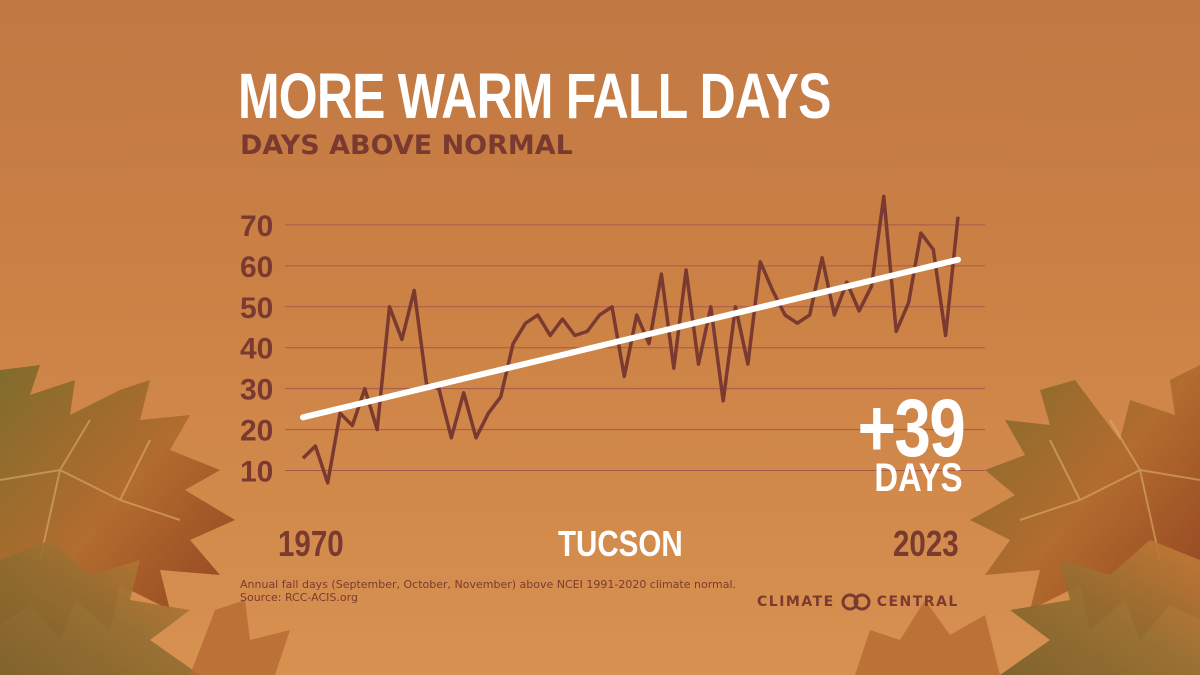 The image size is (1200, 675). I want to click on change-unit: DAYS, so click(917, 478).